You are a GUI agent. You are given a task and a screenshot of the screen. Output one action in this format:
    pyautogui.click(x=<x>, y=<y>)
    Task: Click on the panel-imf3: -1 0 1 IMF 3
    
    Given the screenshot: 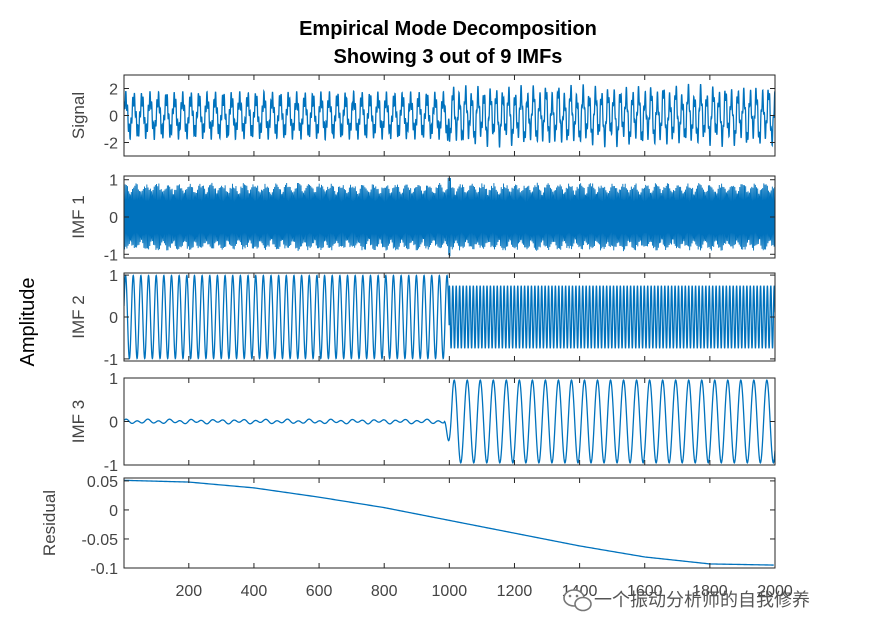 What is the action you would take?
    pyautogui.click(x=422, y=423)
    